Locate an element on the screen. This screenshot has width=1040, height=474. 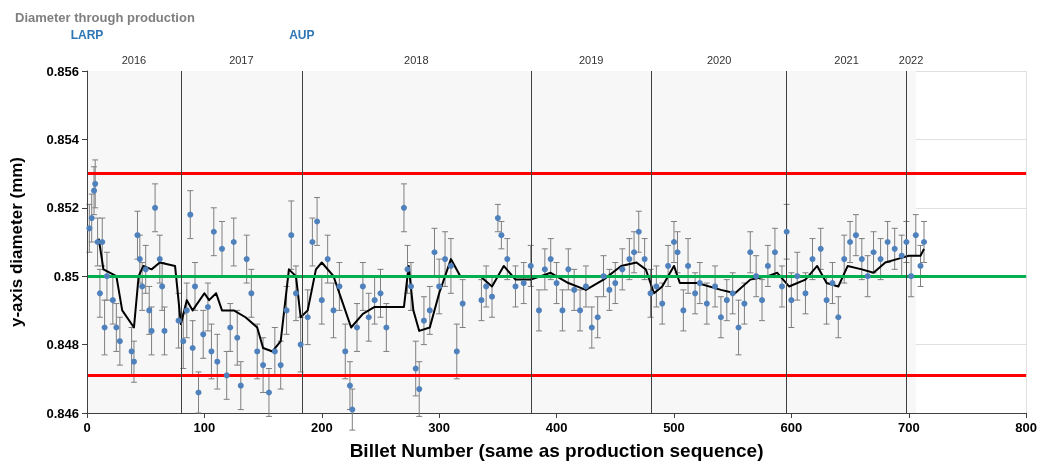
x-tick-label: 500 is located at coordinates (674, 427).